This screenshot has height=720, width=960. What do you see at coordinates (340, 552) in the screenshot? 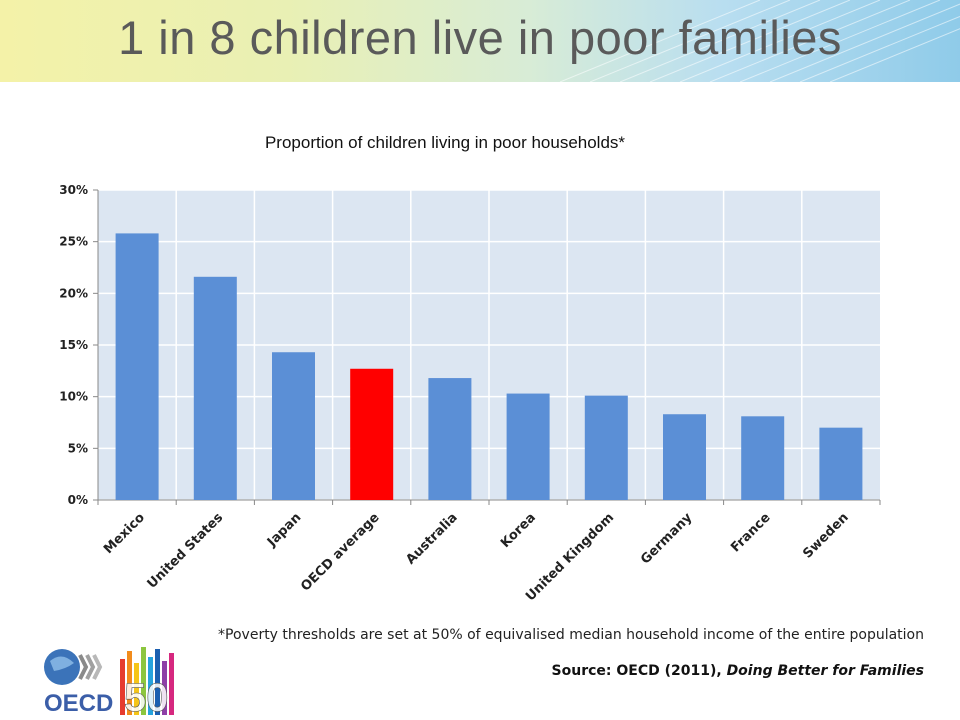
I see `x-tick-label: OECD average` at bounding box center [340, 552].